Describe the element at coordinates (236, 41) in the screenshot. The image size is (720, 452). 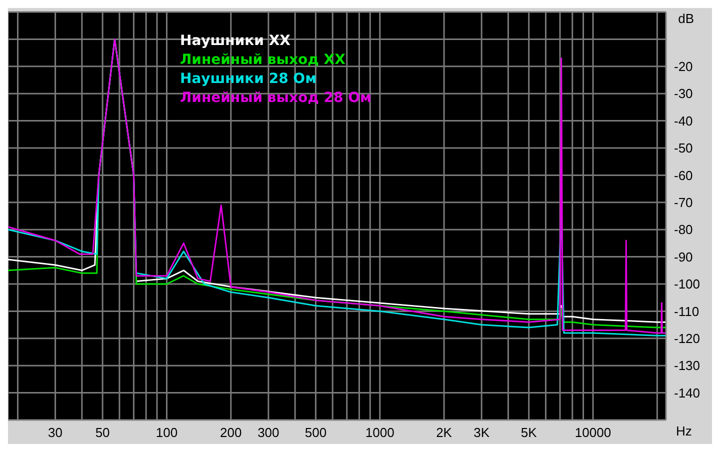
I see `text: Наушники XX` at that location.